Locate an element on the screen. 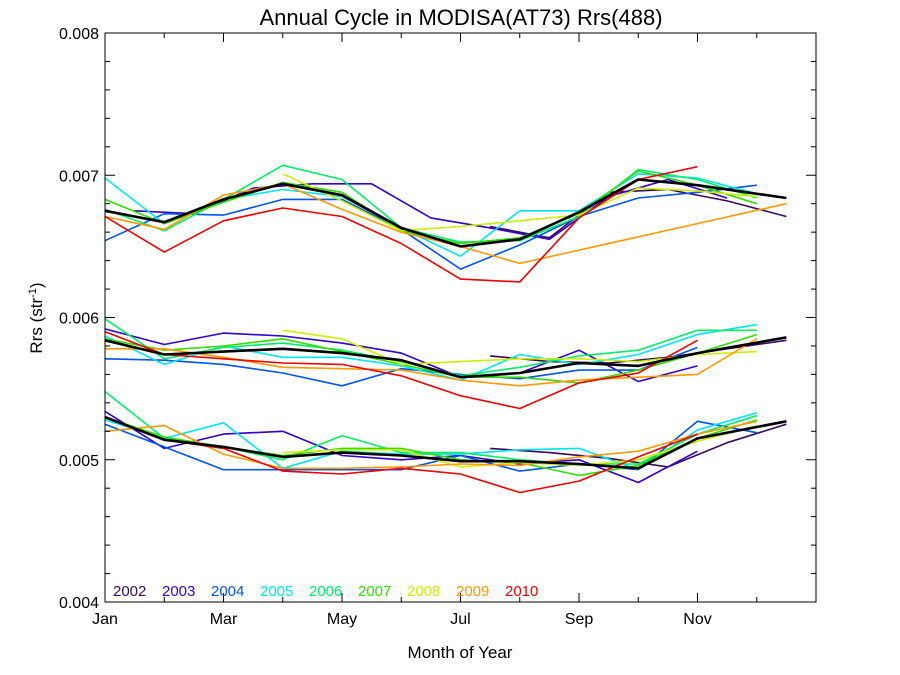 This screenshot has width=900, height=675. series-2010-line-g2 is located at coordinates (401, 370).